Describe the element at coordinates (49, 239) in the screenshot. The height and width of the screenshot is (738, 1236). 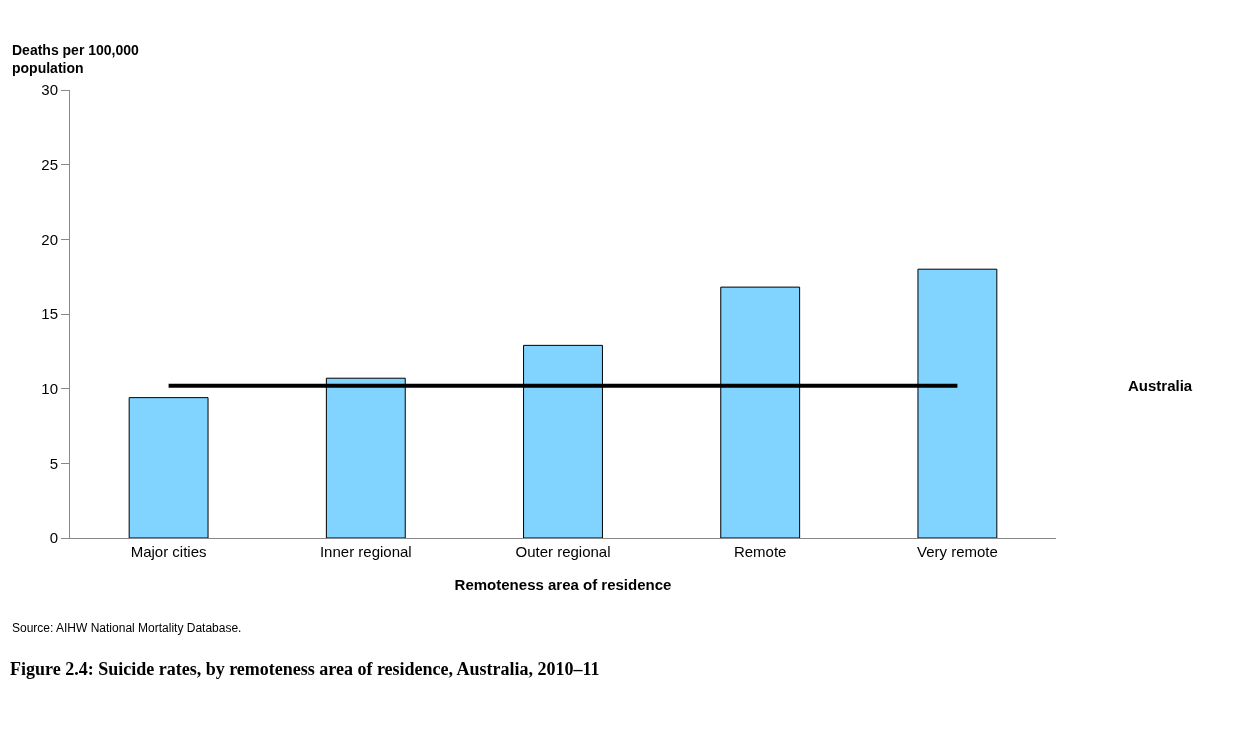
I see `y-tick-label: 20` at that location.